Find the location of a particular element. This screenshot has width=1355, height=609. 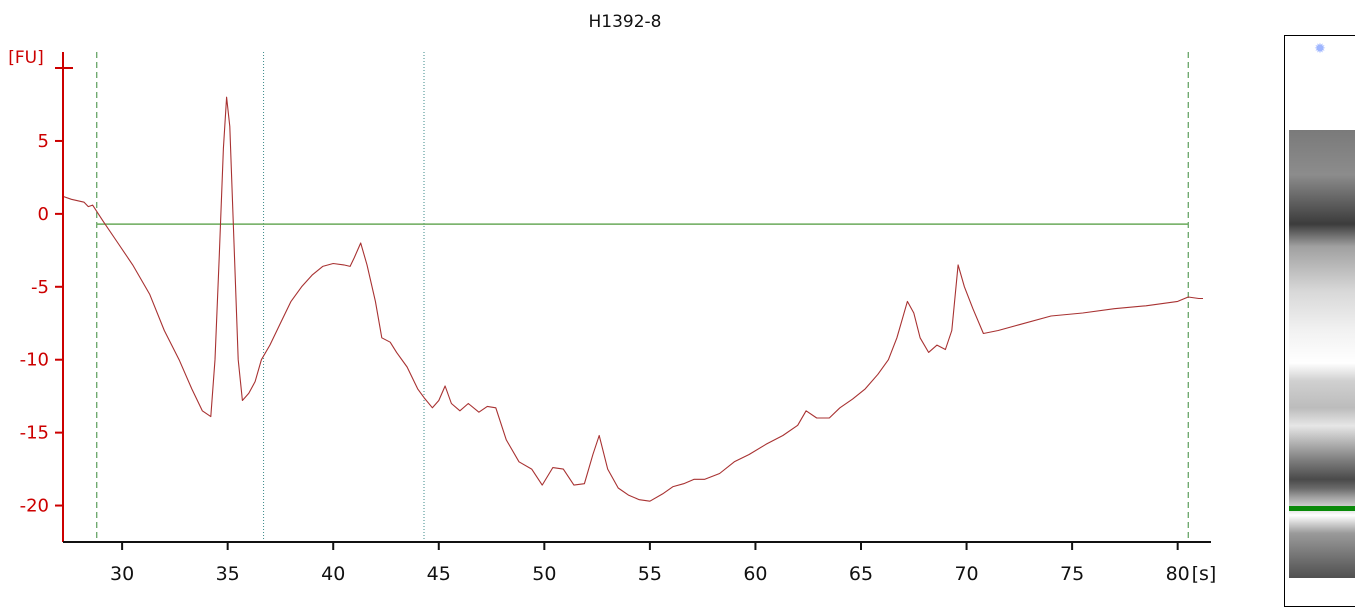

y-tick-label-0: 5 is located at coordinates (43, 141).